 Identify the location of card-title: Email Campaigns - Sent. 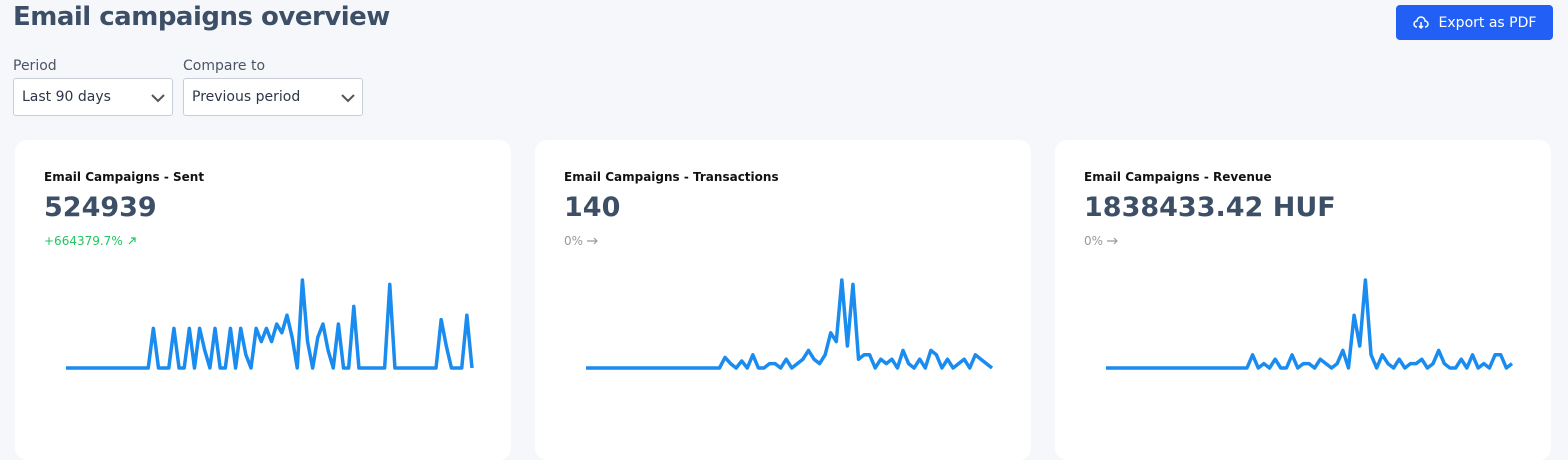
(124, 177).